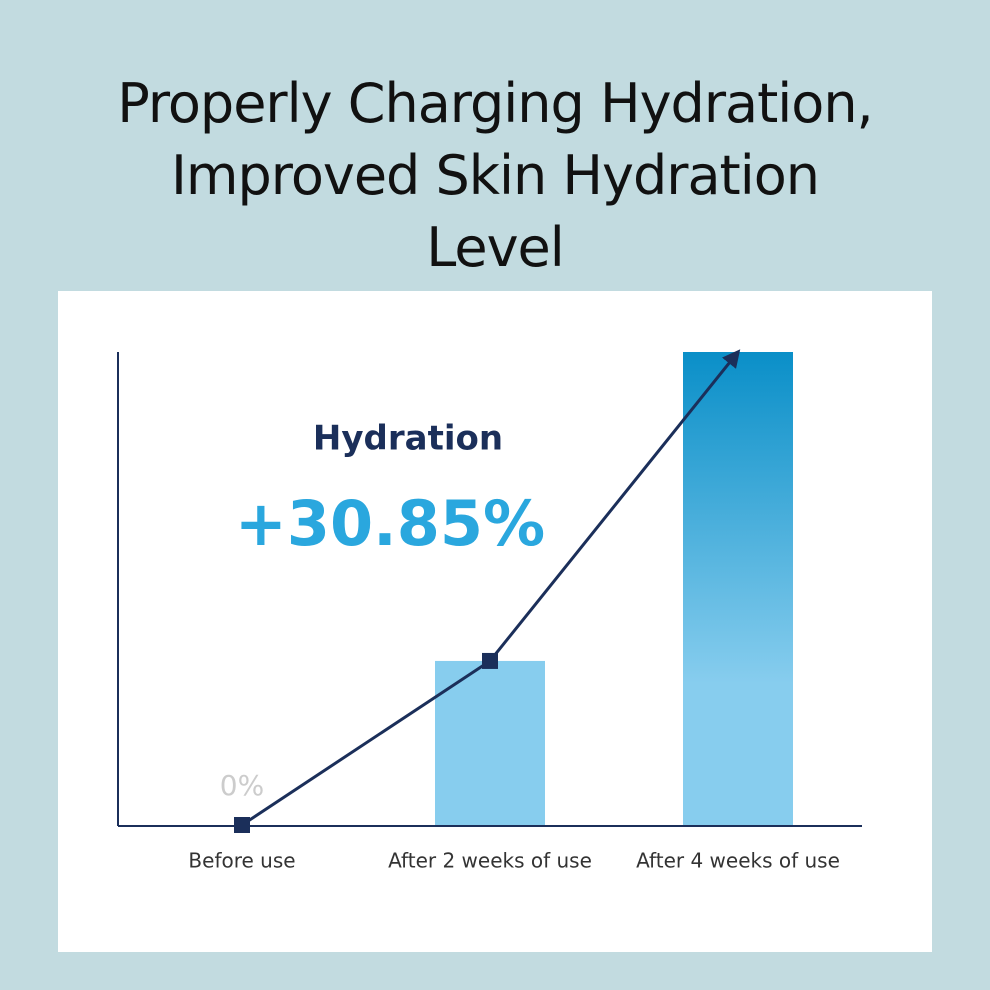 Image resolution: width=990 pixels, height=990 pixels. Describe the element at coordinates (241, 861) in the screenshot. I see `x-tick-label: Before use` at that location.